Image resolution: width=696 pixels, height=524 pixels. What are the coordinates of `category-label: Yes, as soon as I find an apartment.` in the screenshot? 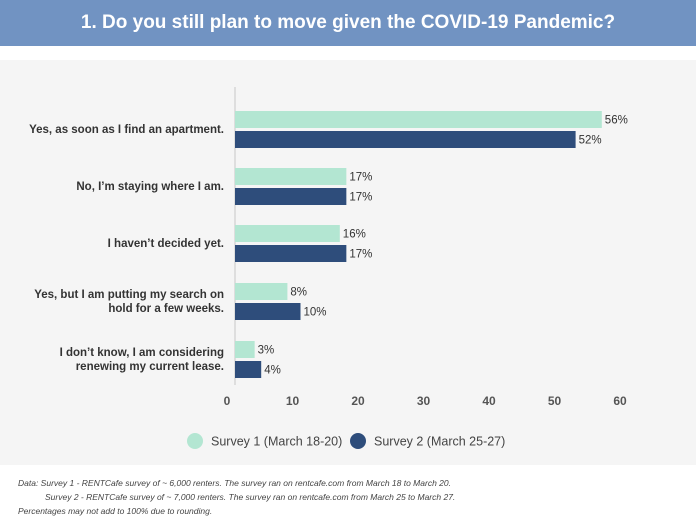 It's located at (126, 130).